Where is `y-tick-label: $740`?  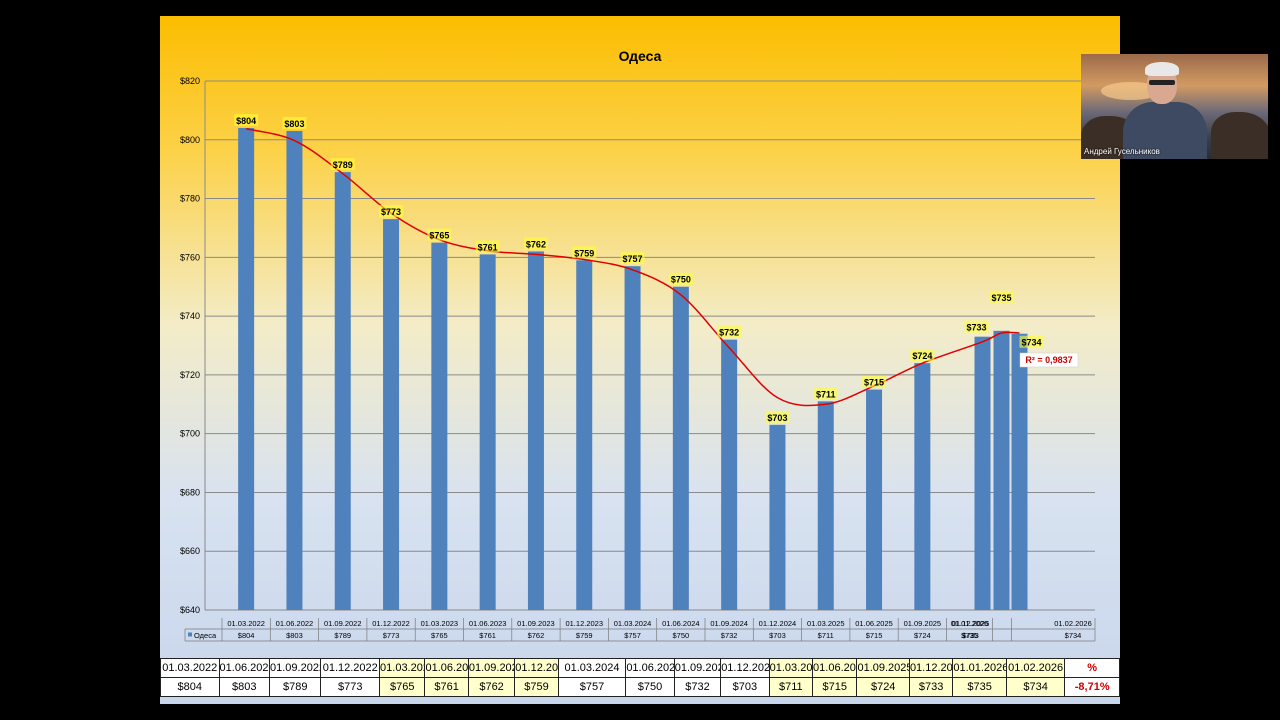 y-tick-label: $740 is located at coordinates (190, 316).